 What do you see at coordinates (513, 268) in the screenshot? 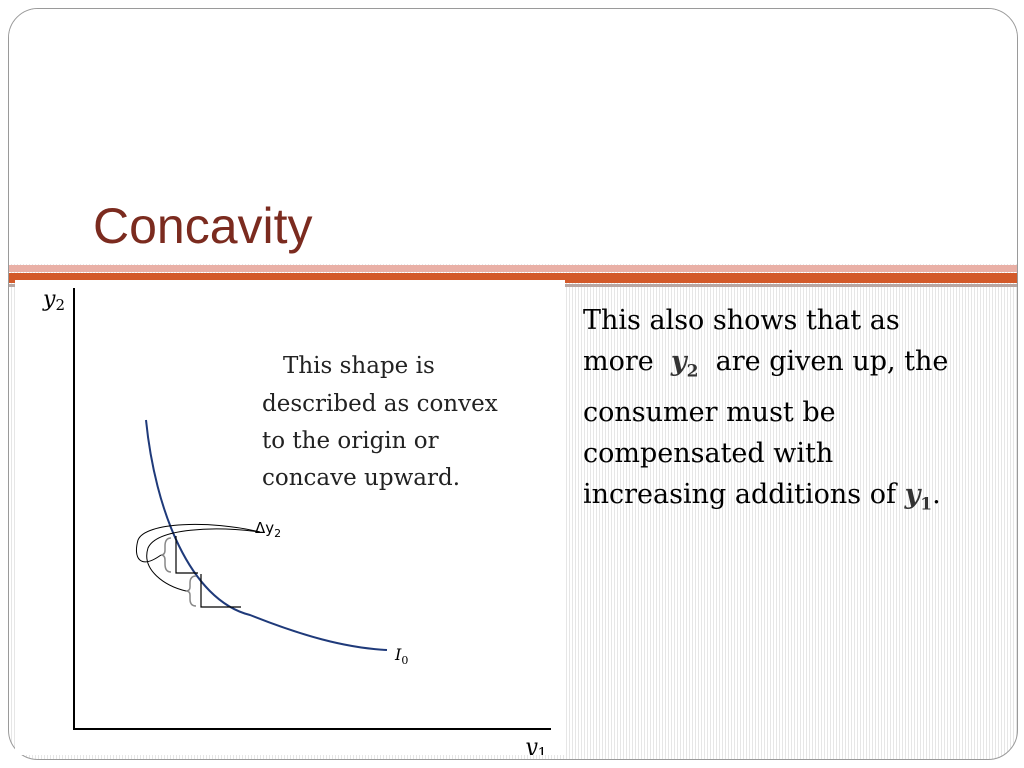
I see `title-rule-top` at bounding box center [513, 268].